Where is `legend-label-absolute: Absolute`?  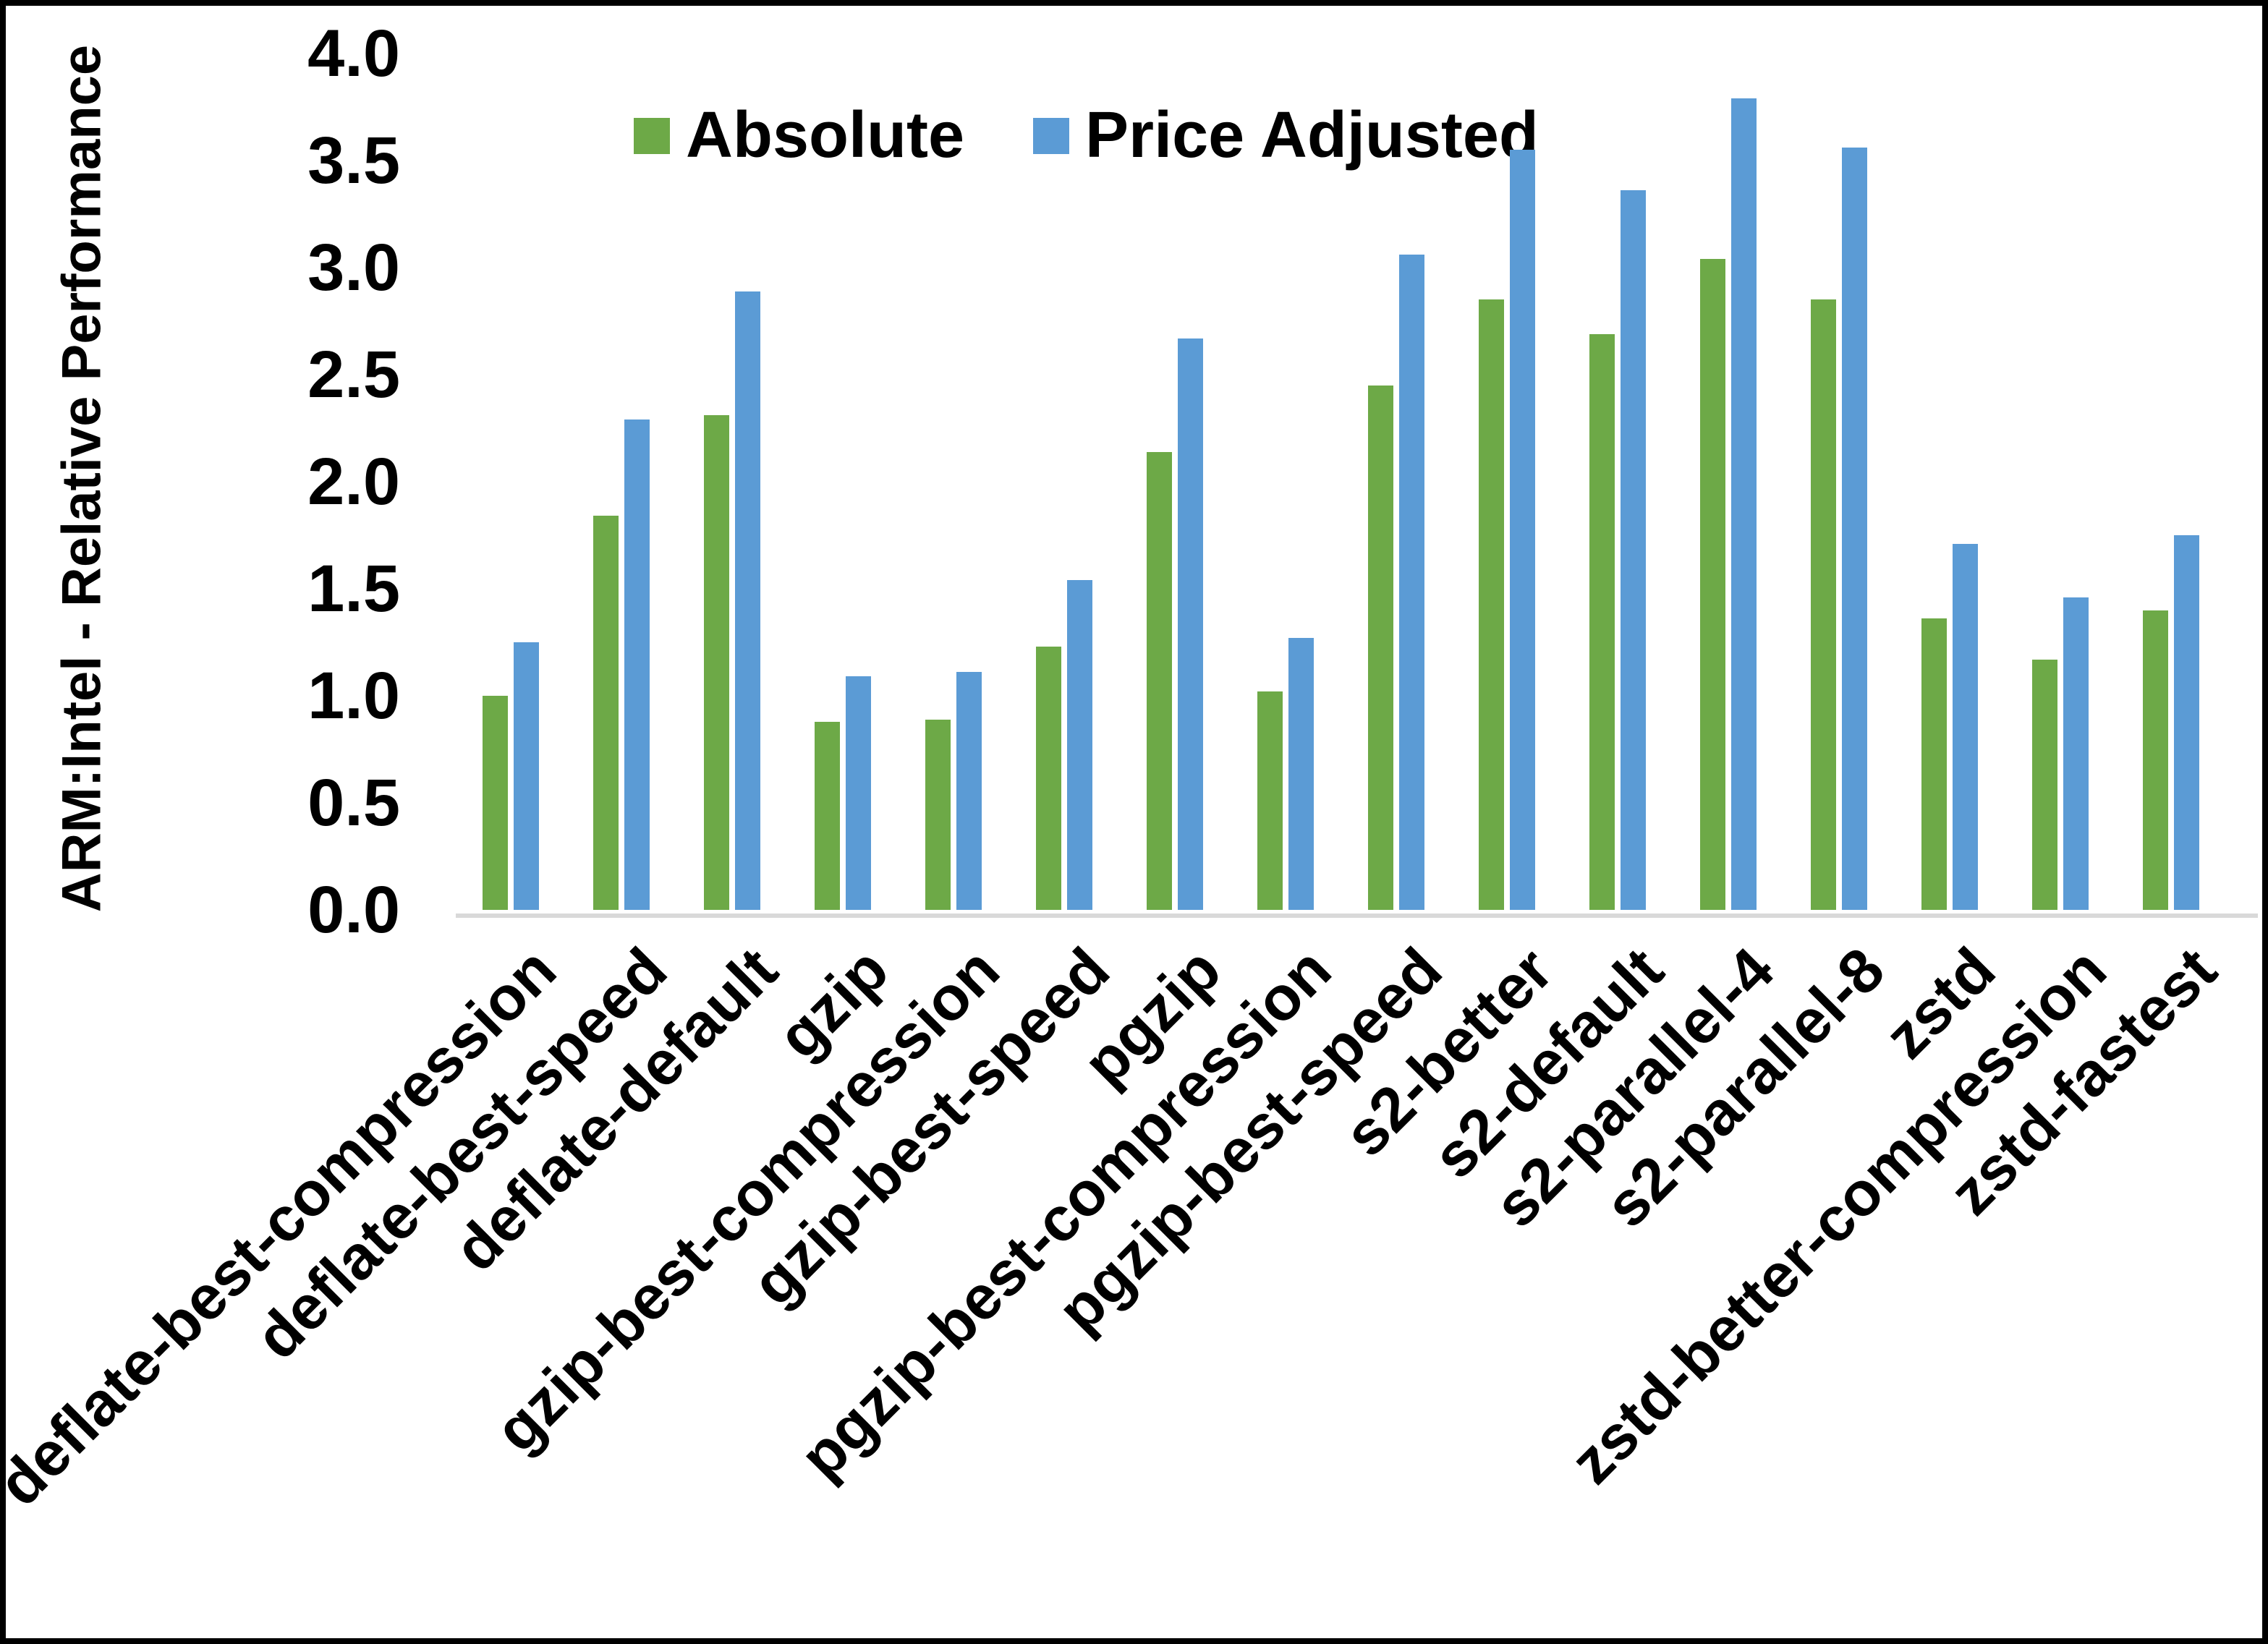 legend-label-absolute: Absolute is located at coordinates (826, 135).